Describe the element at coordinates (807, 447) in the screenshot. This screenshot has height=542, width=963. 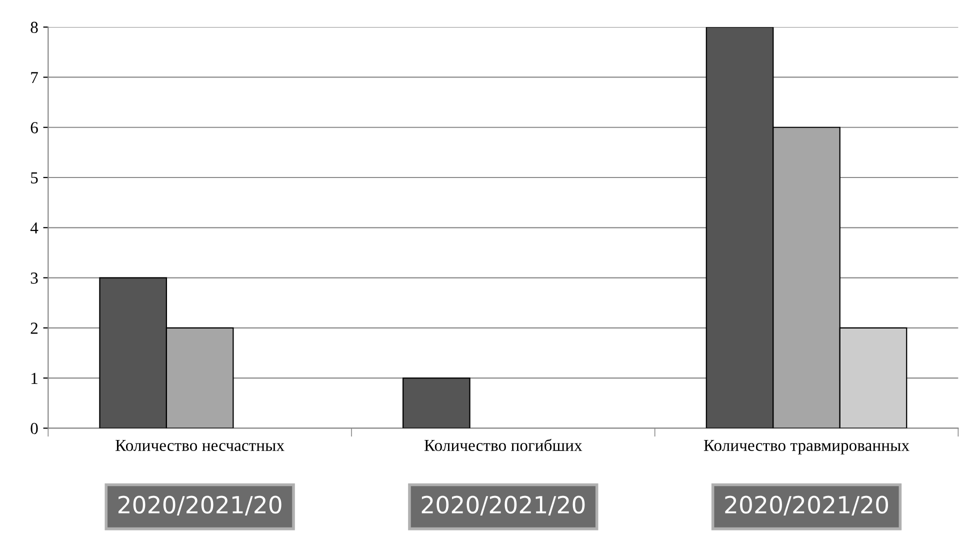
I see `x-tick-label: Количество травмированных` at that location.